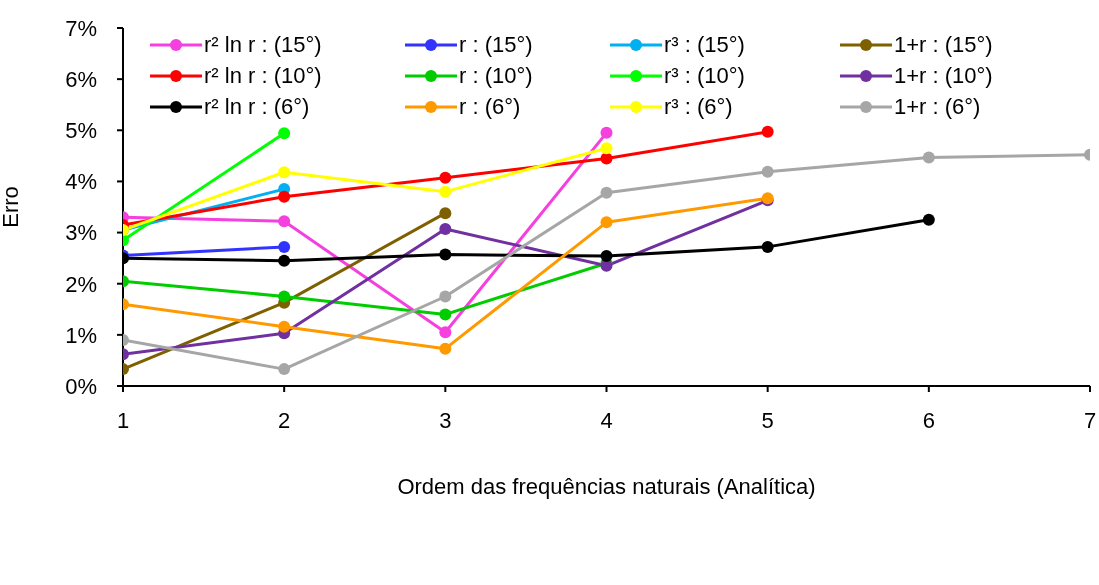 The height and width of the screenshot is (585, 1099). Describe the element at coordinates (123, 420) in the screenshot. I see `x-tick-label: 1` at that location.